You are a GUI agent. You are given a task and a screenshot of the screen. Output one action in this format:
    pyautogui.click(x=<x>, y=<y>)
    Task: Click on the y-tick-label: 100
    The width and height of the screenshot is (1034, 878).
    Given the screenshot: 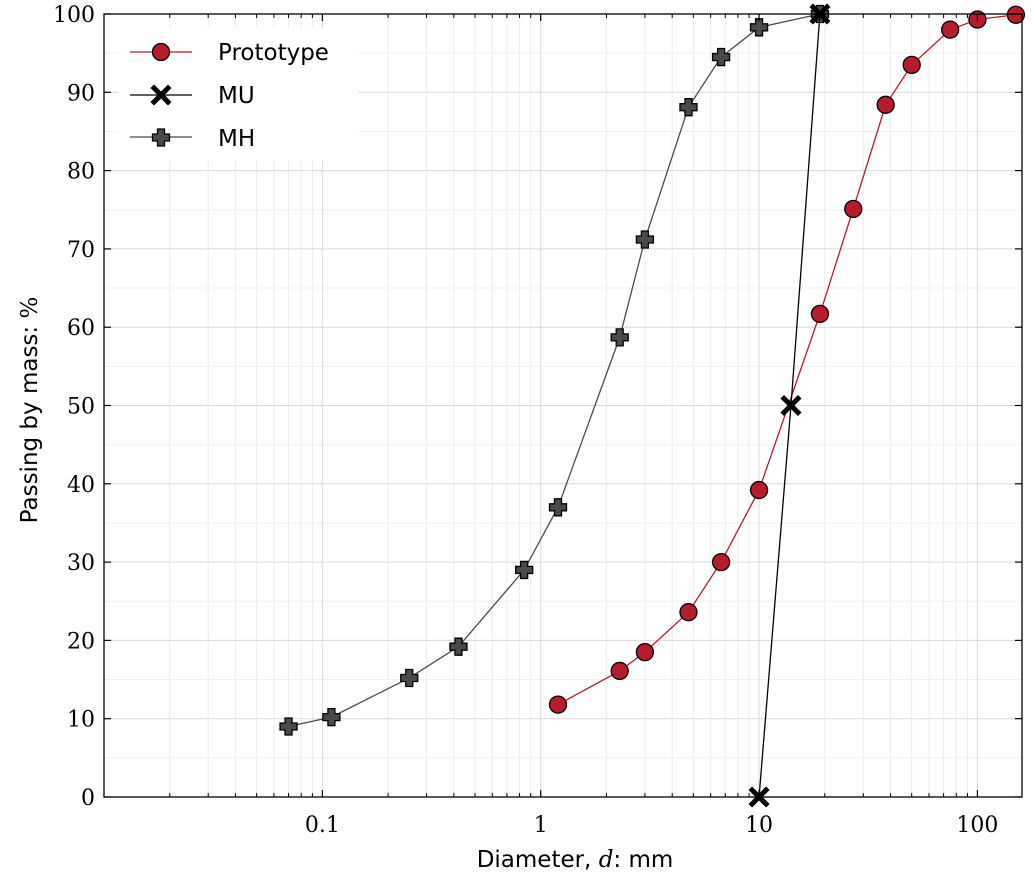 What is the action you would take?
    pyautogui.click(x=74, y=15)
    